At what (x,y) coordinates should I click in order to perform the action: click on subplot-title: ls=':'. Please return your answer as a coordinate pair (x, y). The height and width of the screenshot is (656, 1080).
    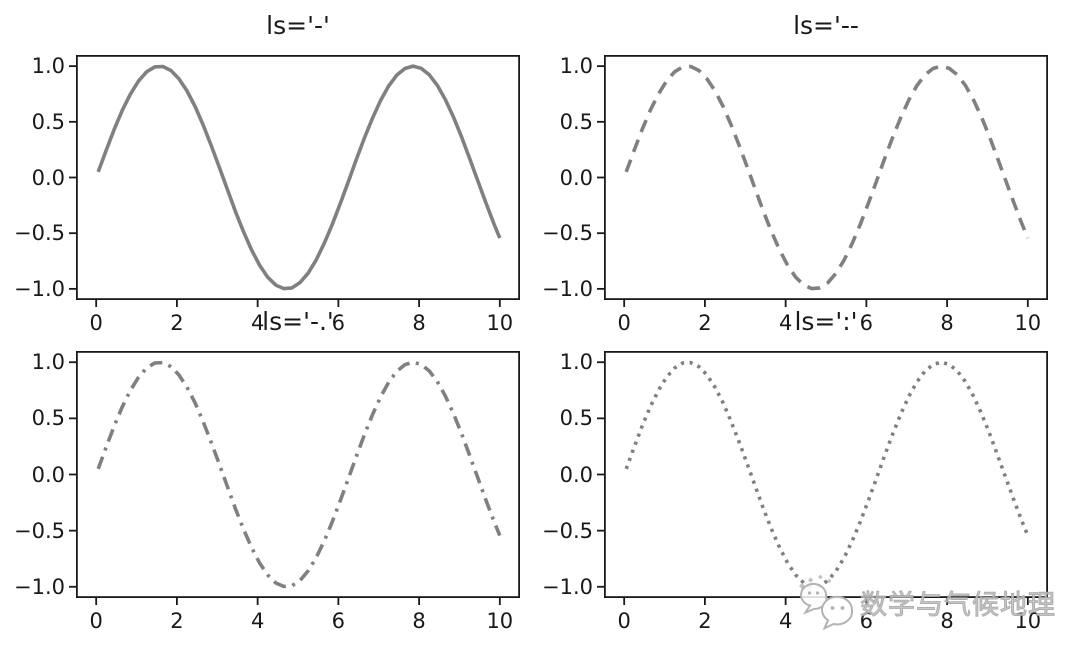
    Looking at the image, I should click on (826, 321).